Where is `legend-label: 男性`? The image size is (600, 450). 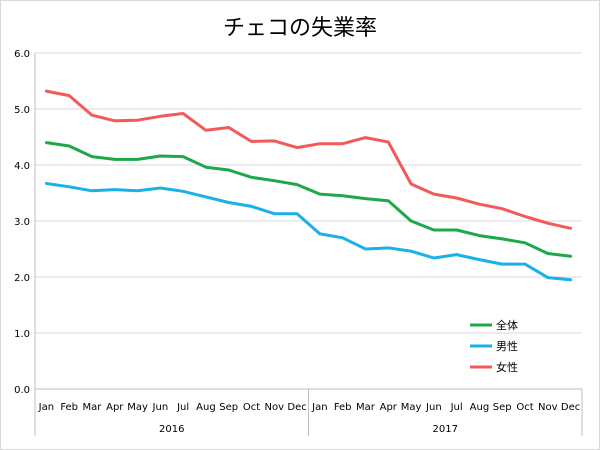
legend-label: 男性 is located at coordinates (507, 346).